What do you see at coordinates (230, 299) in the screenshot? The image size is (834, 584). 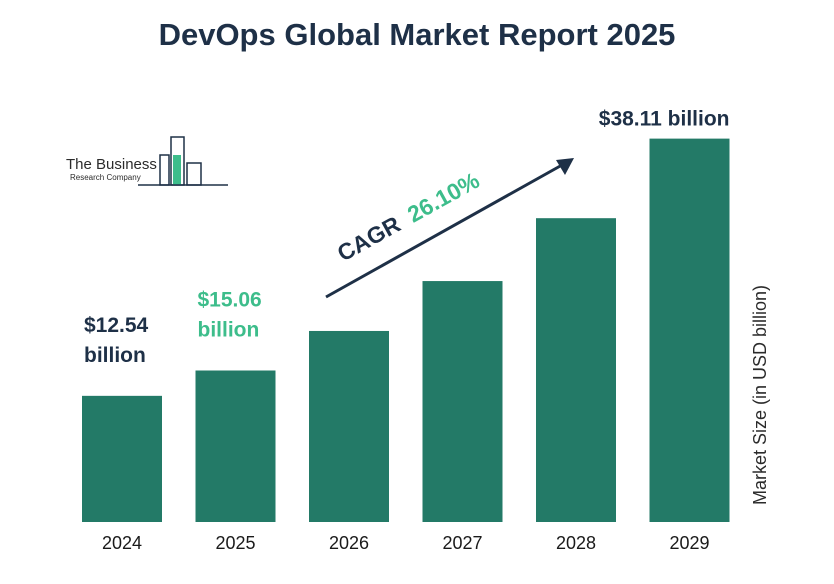 I see `data-label-2025-value: $15.06` at bounding box center [230, 299].